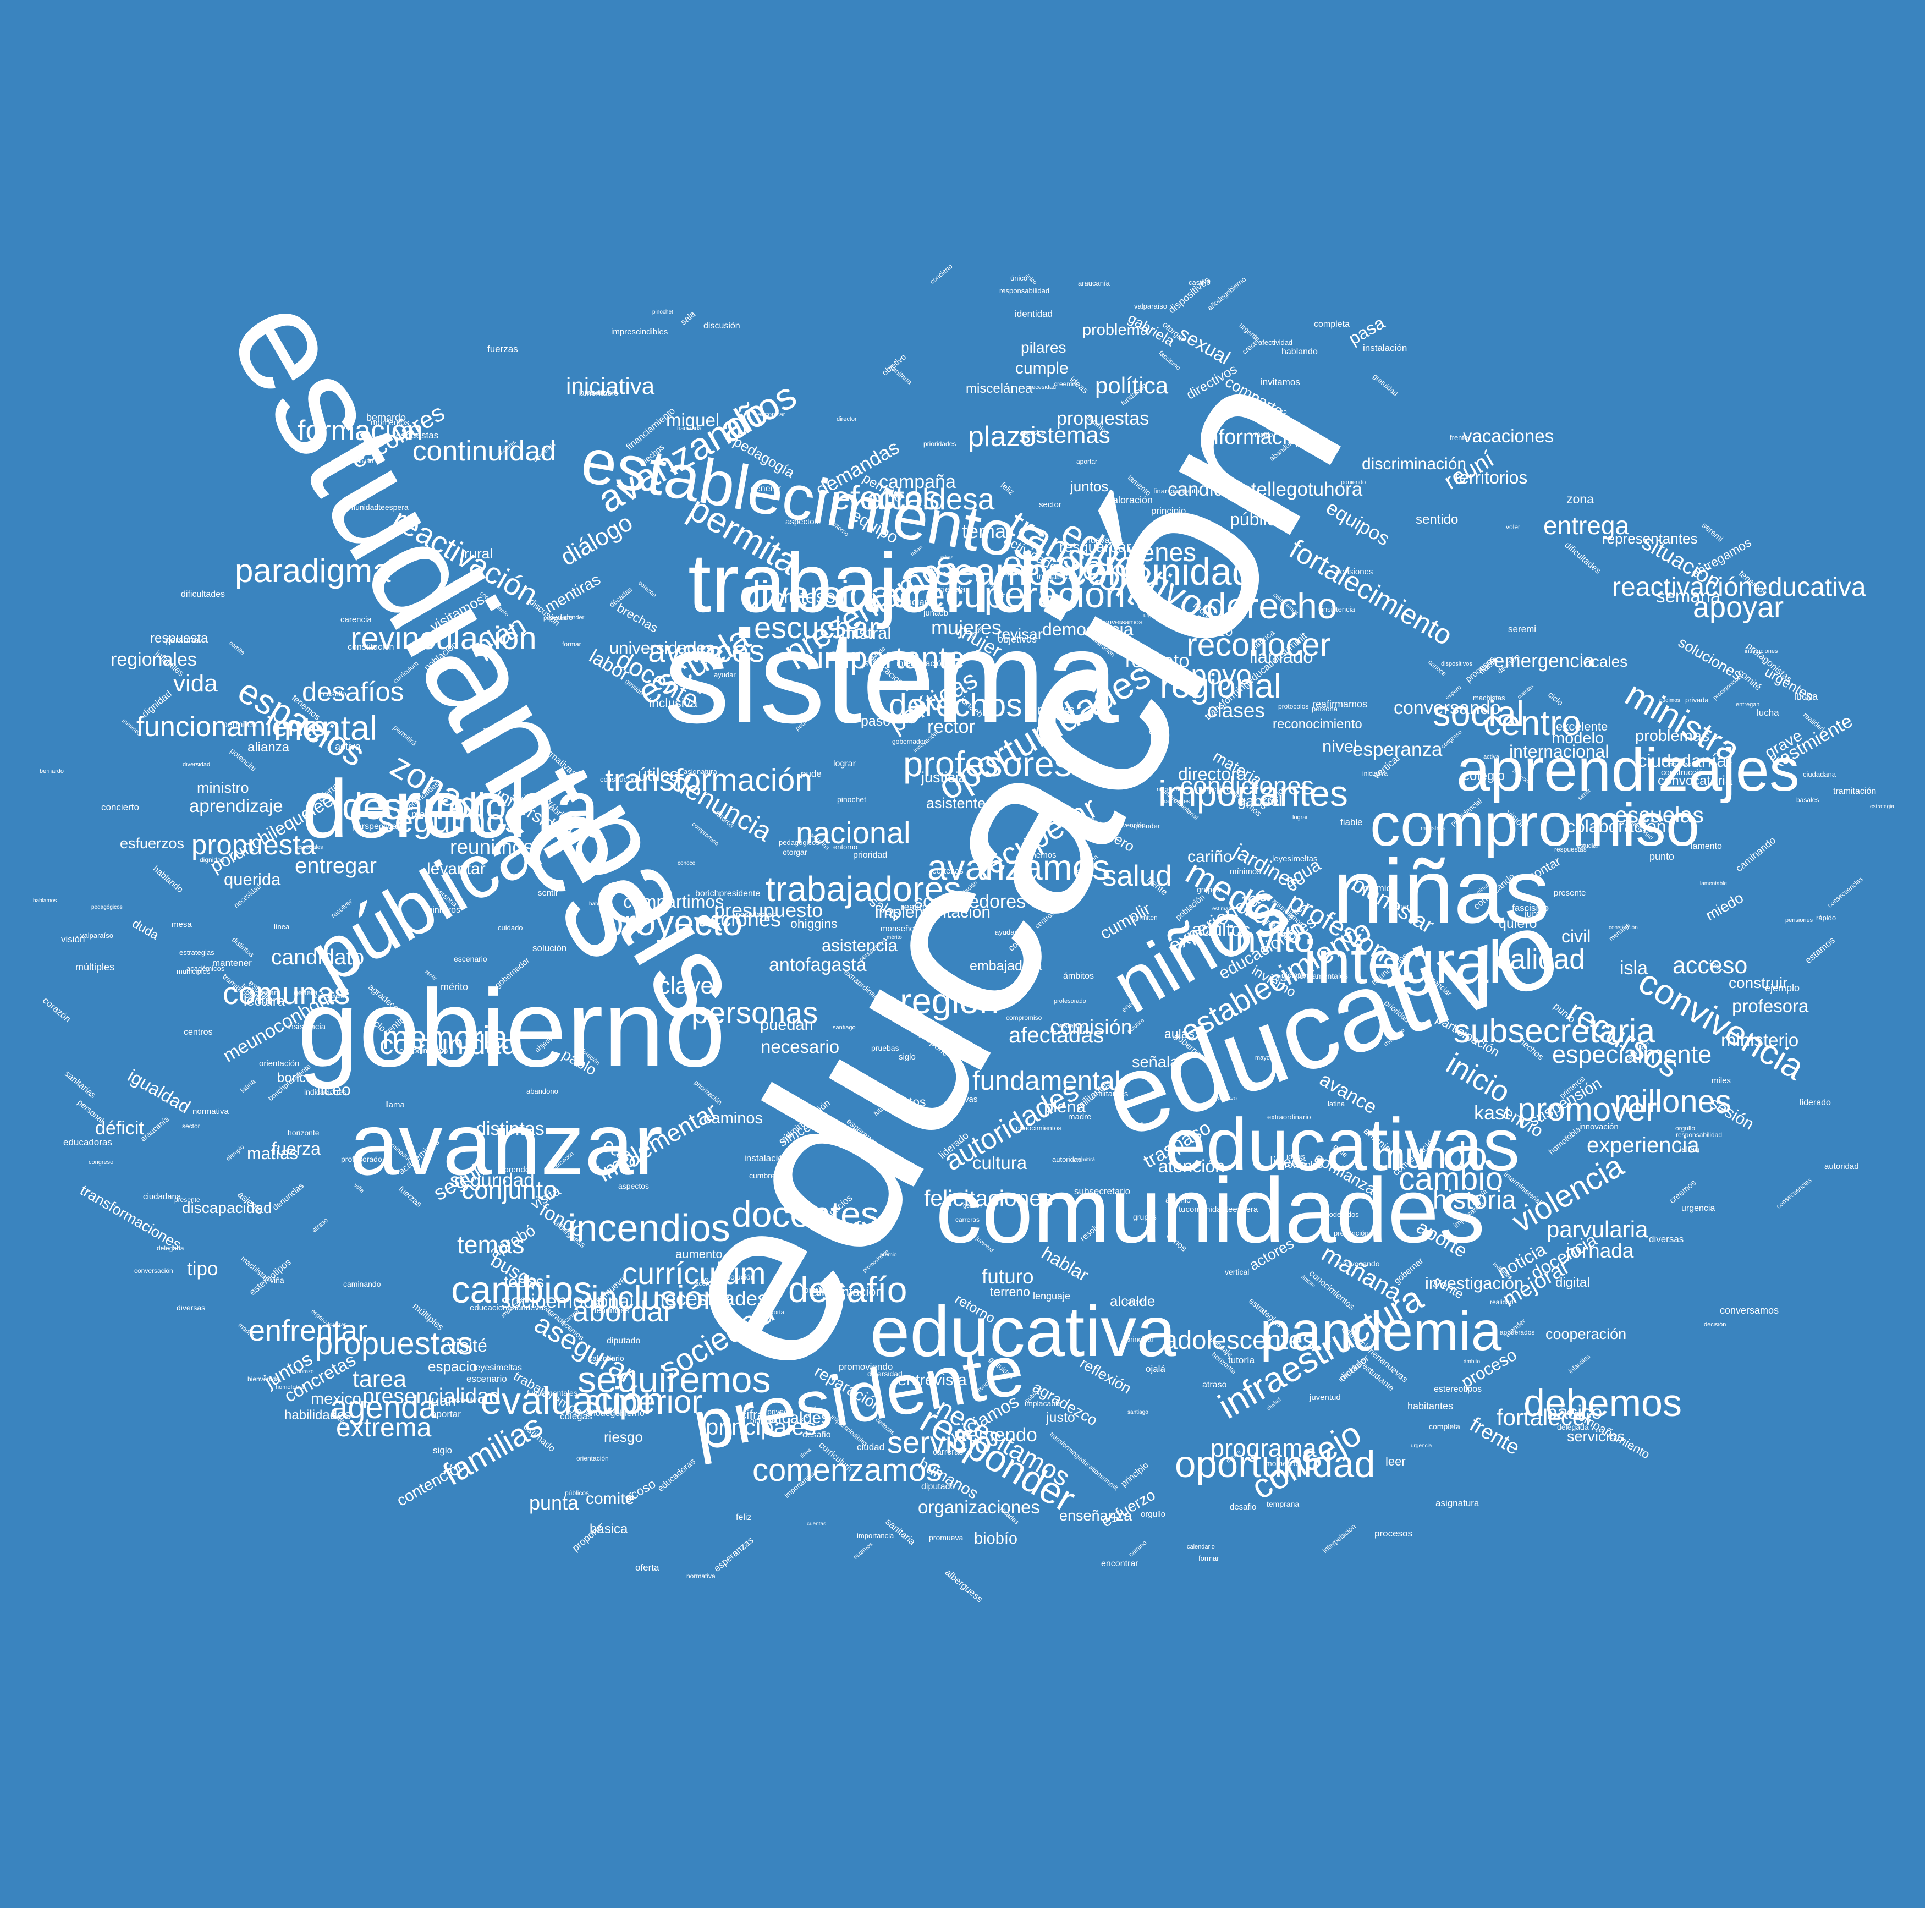 The image size is (1925, 1932). I want to click on word: educativa, so click(1023, 1331).